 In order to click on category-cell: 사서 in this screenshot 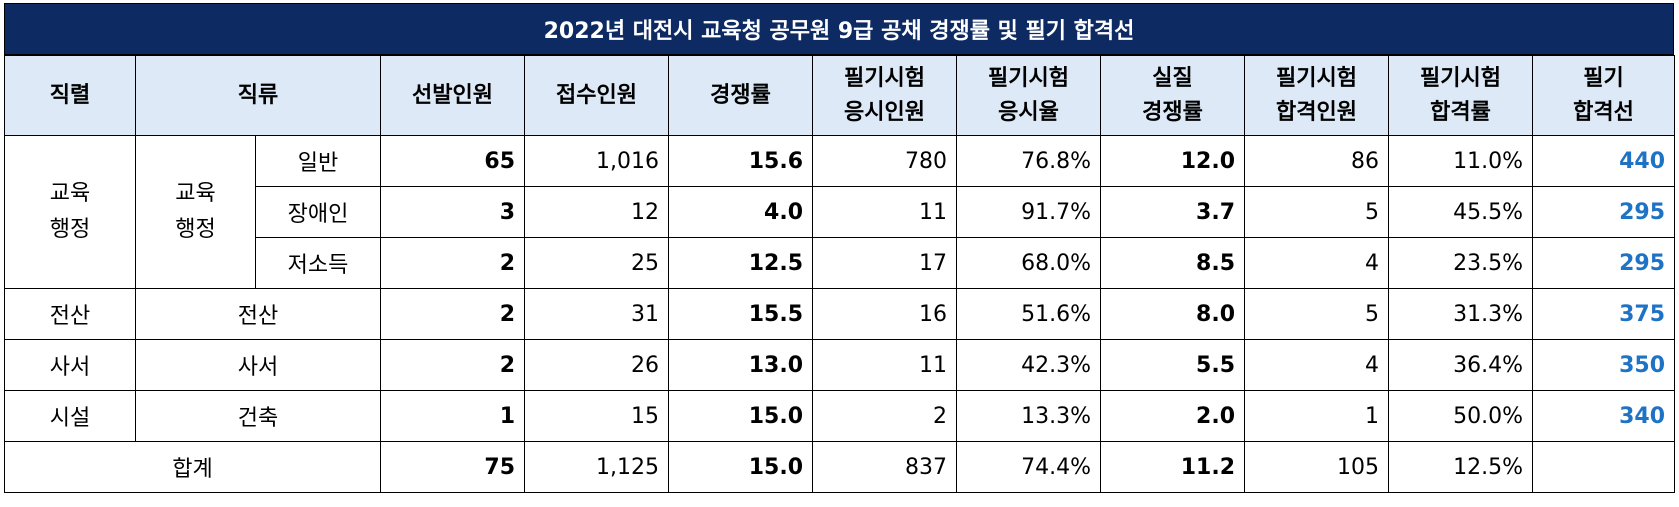, I will do `click(258, 365)`.